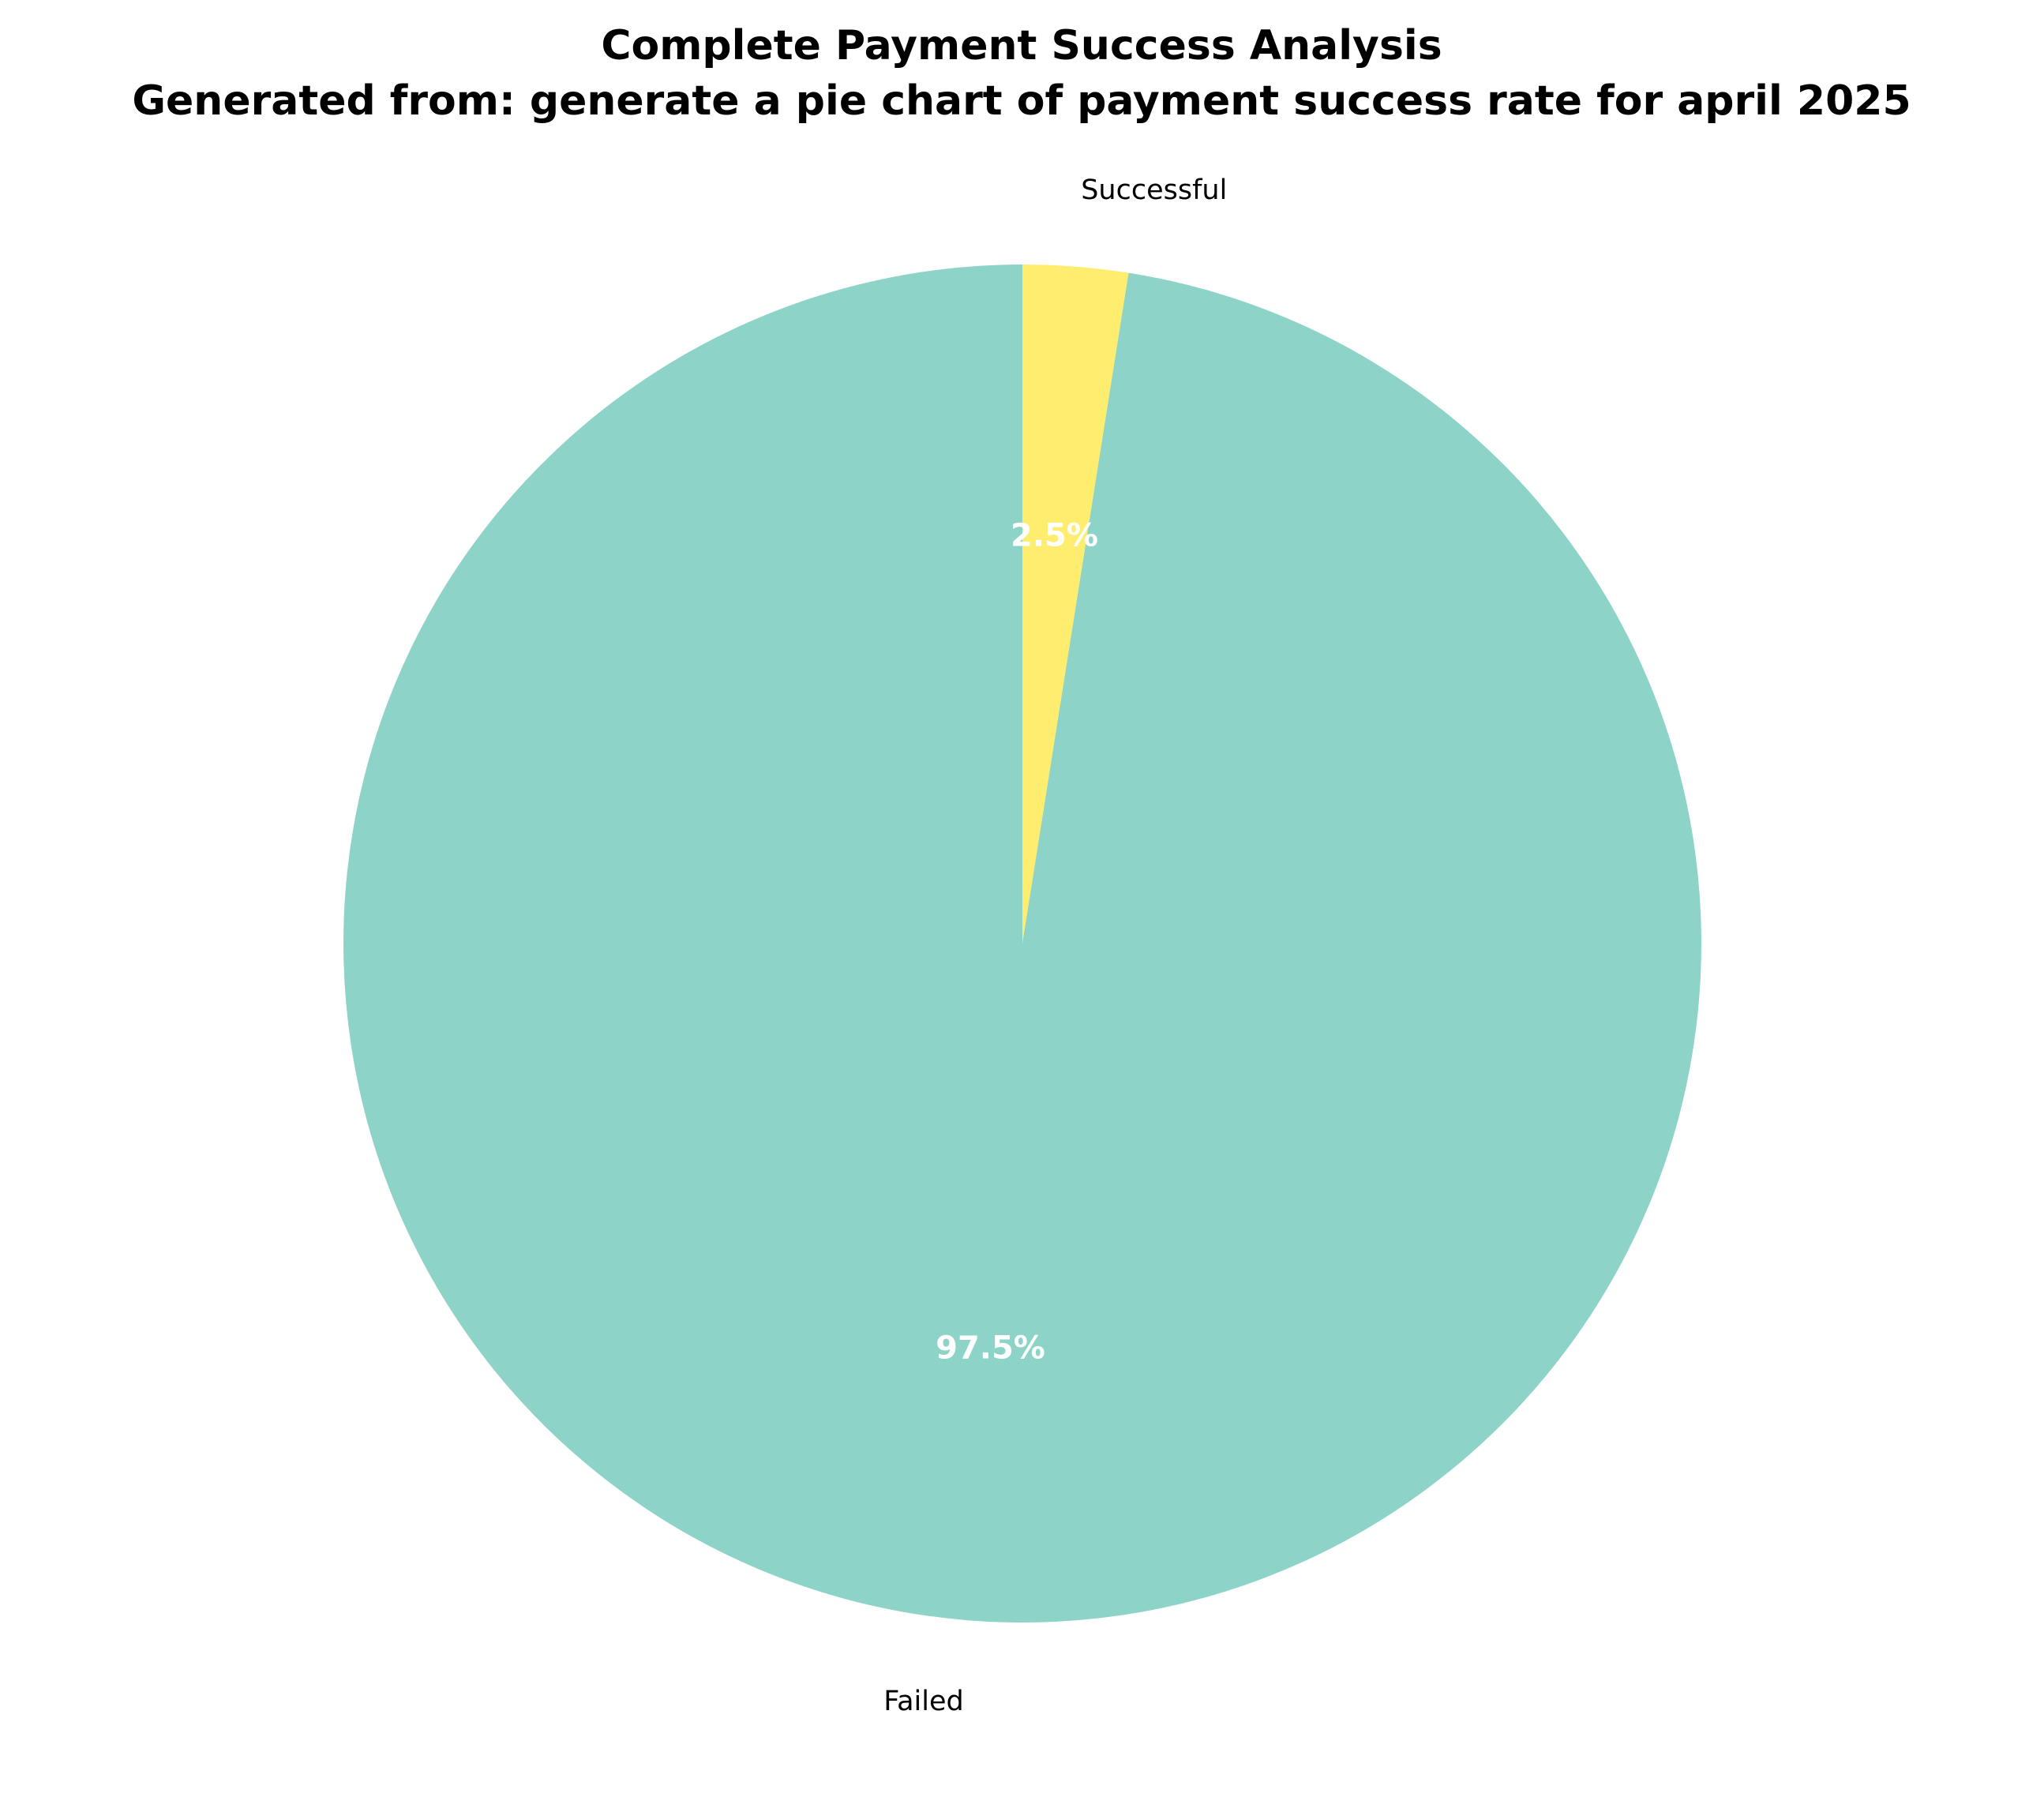 This screenshot has height=1812, width=2044. What do you see at coordinates (1075, 604) in the screenshot?
I see `pie-slice-successful` at bounding box center [1075, 604].